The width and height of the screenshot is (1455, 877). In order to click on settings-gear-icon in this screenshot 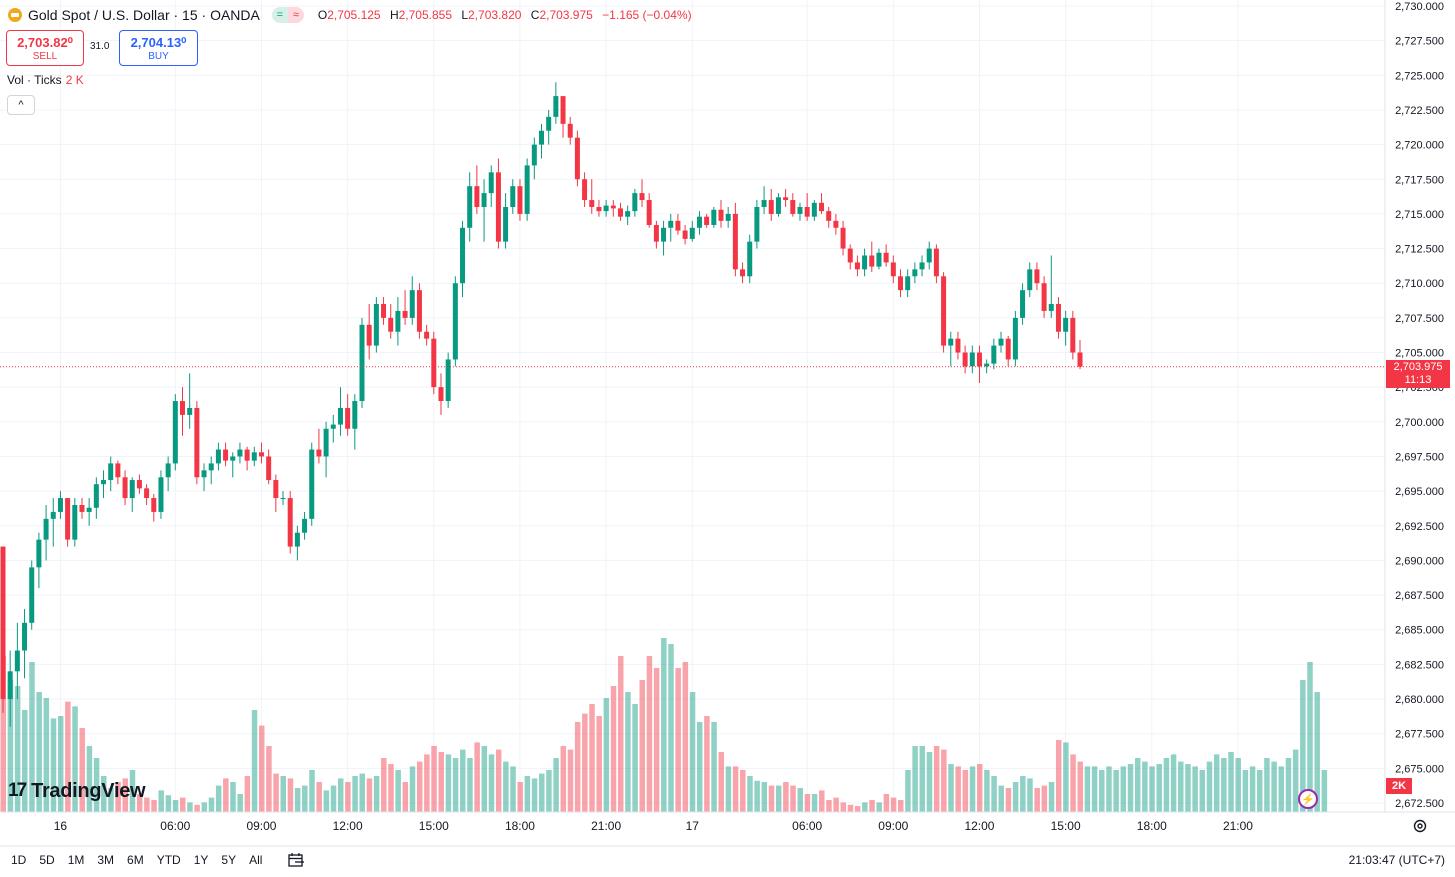, I will do `click(1420, 826)`.